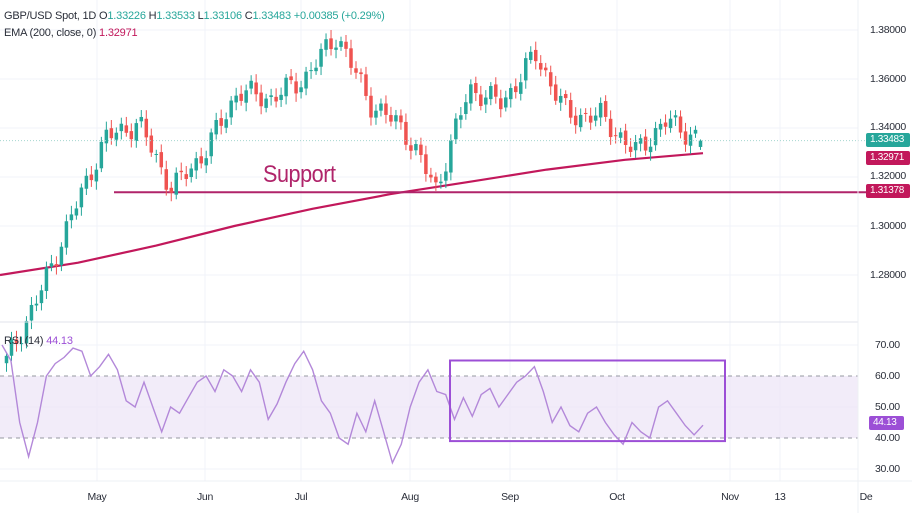 The image size is (912, 513). I want to click on rsi-legend: RSI (14) 44.13, so click(38, 341).